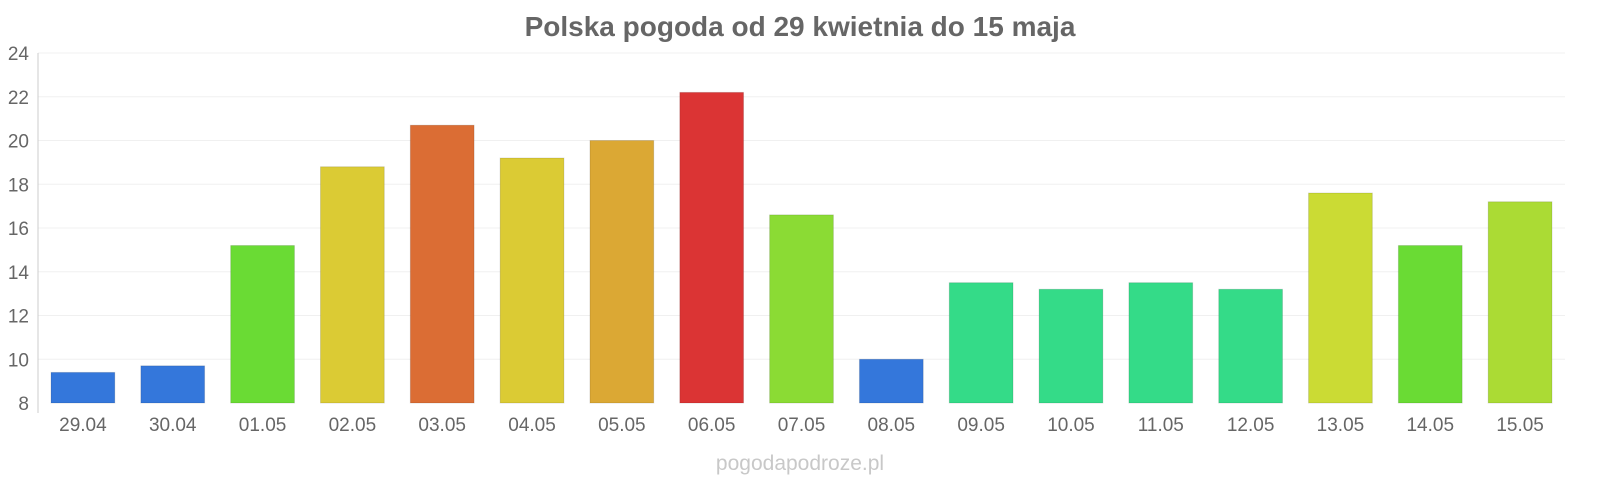 The image size is (1600, 480). Describe the element at coordinates (532, 425) in the screenshot. I see `x-tick-label: 04.05` at that location.